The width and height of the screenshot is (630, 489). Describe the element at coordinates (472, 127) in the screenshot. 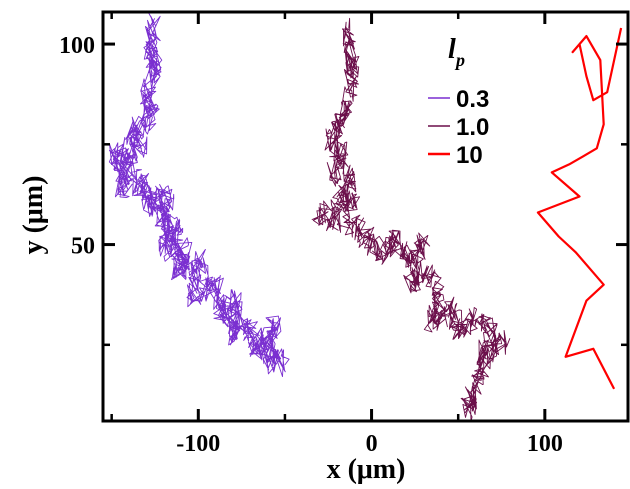

I see `legend-label-1-0: 1.0` at that location.